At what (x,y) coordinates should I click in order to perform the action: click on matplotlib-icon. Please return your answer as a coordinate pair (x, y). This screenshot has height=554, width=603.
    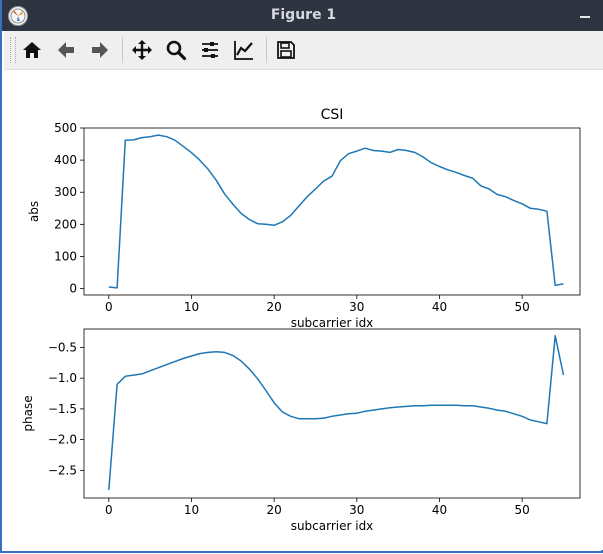
    Looking at the image, I should click on (18, 16).